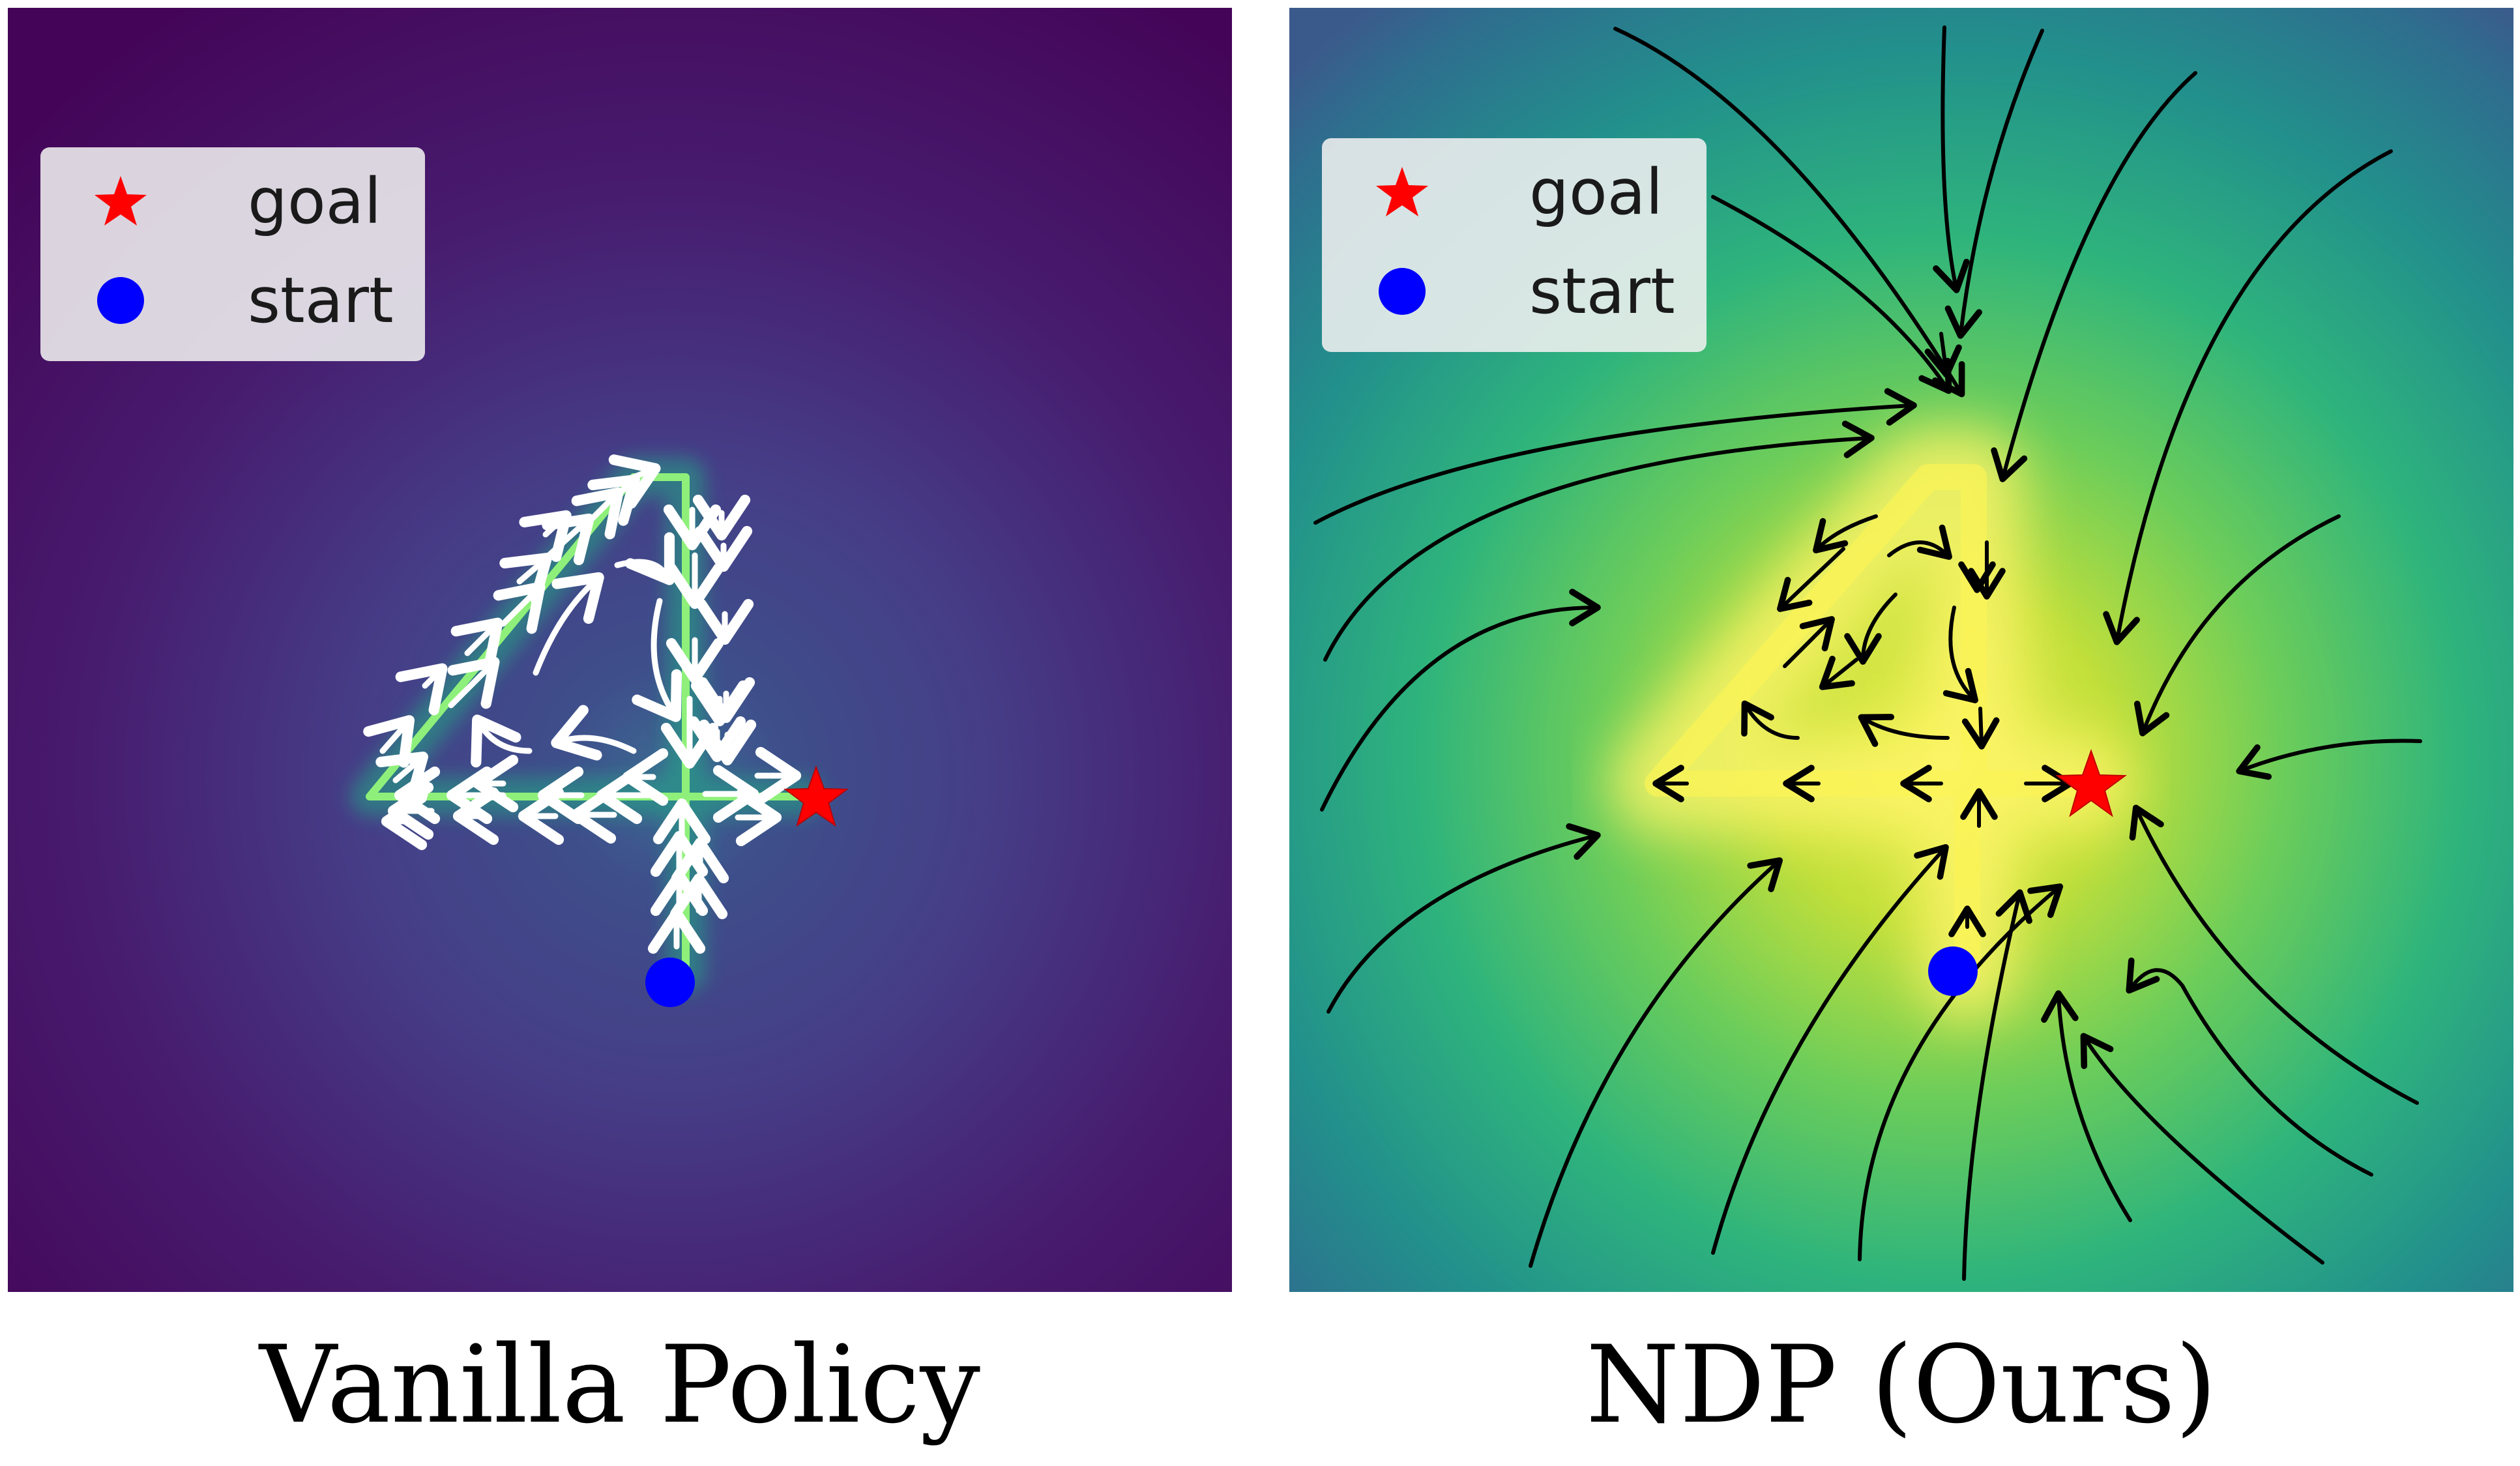 This screenshot has width=2520, height=1466. What do you see at coordinates (1902, 1385) in the screenshot?
I see `caption-ndp: NDP (Ours)` at bounding box center [1902, 1385].